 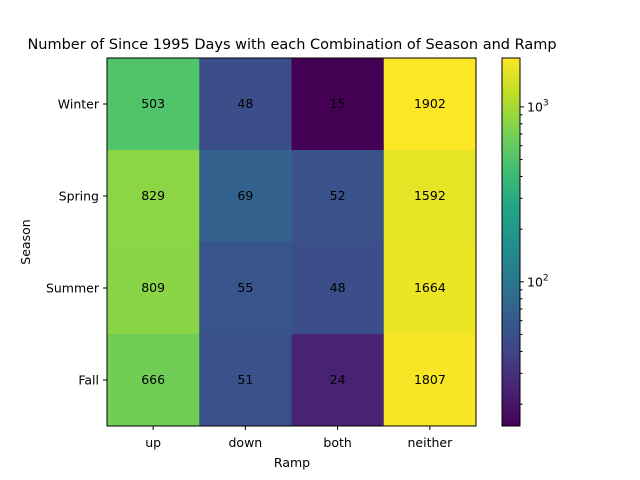 I want to click on y-tick-label: Spring, so click(x=79, y=196).